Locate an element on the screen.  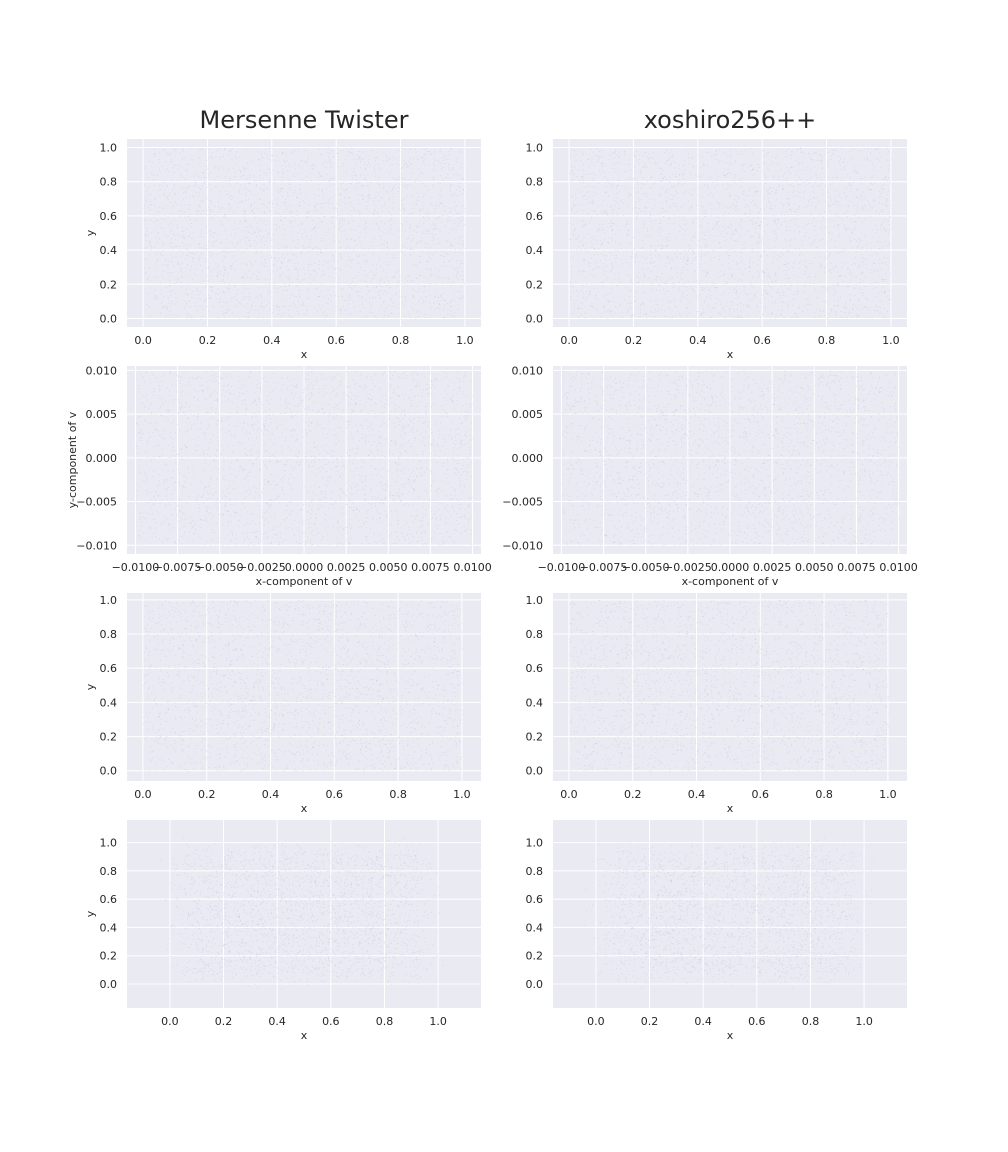
x-tick-label: 0.0 is located at coordinates (143, 340).